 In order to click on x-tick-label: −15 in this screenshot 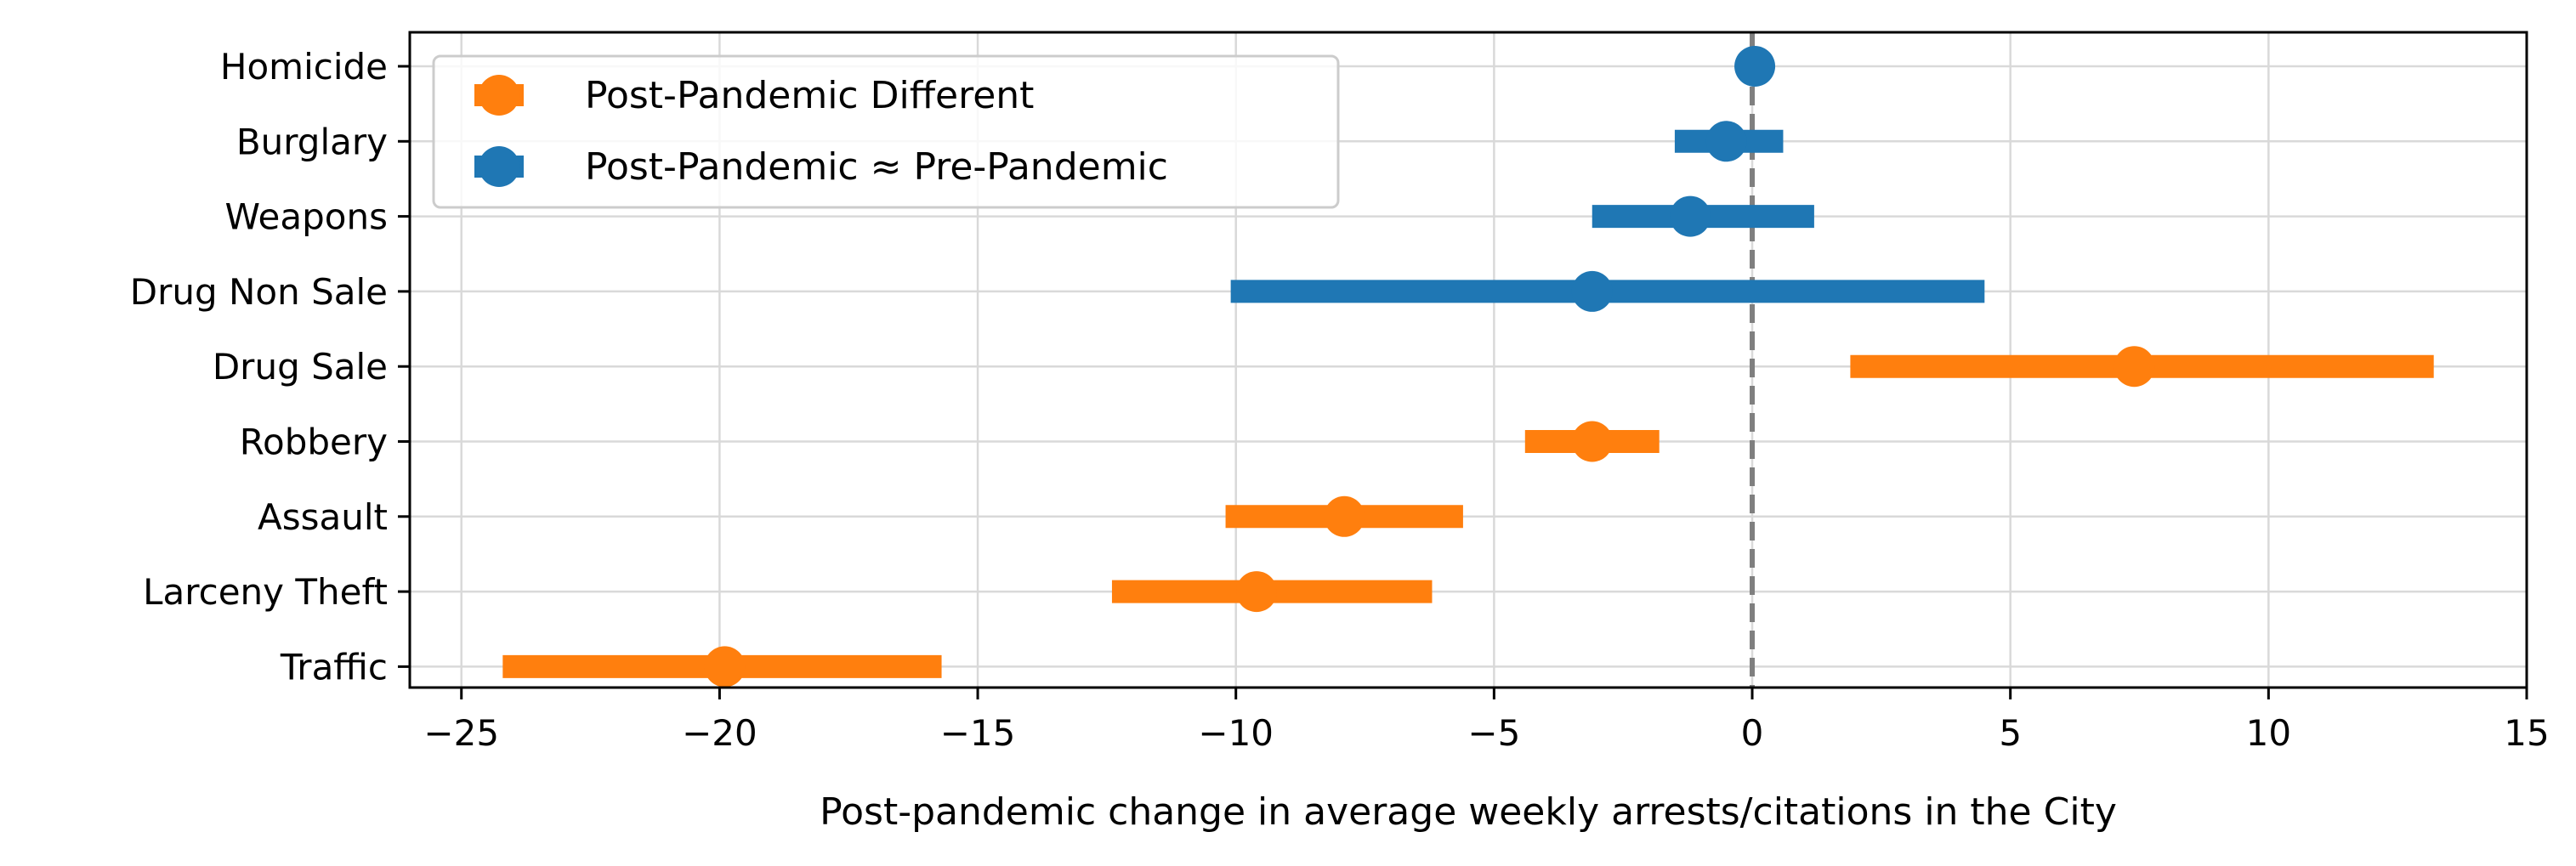, I will do `click(978, 733)`.